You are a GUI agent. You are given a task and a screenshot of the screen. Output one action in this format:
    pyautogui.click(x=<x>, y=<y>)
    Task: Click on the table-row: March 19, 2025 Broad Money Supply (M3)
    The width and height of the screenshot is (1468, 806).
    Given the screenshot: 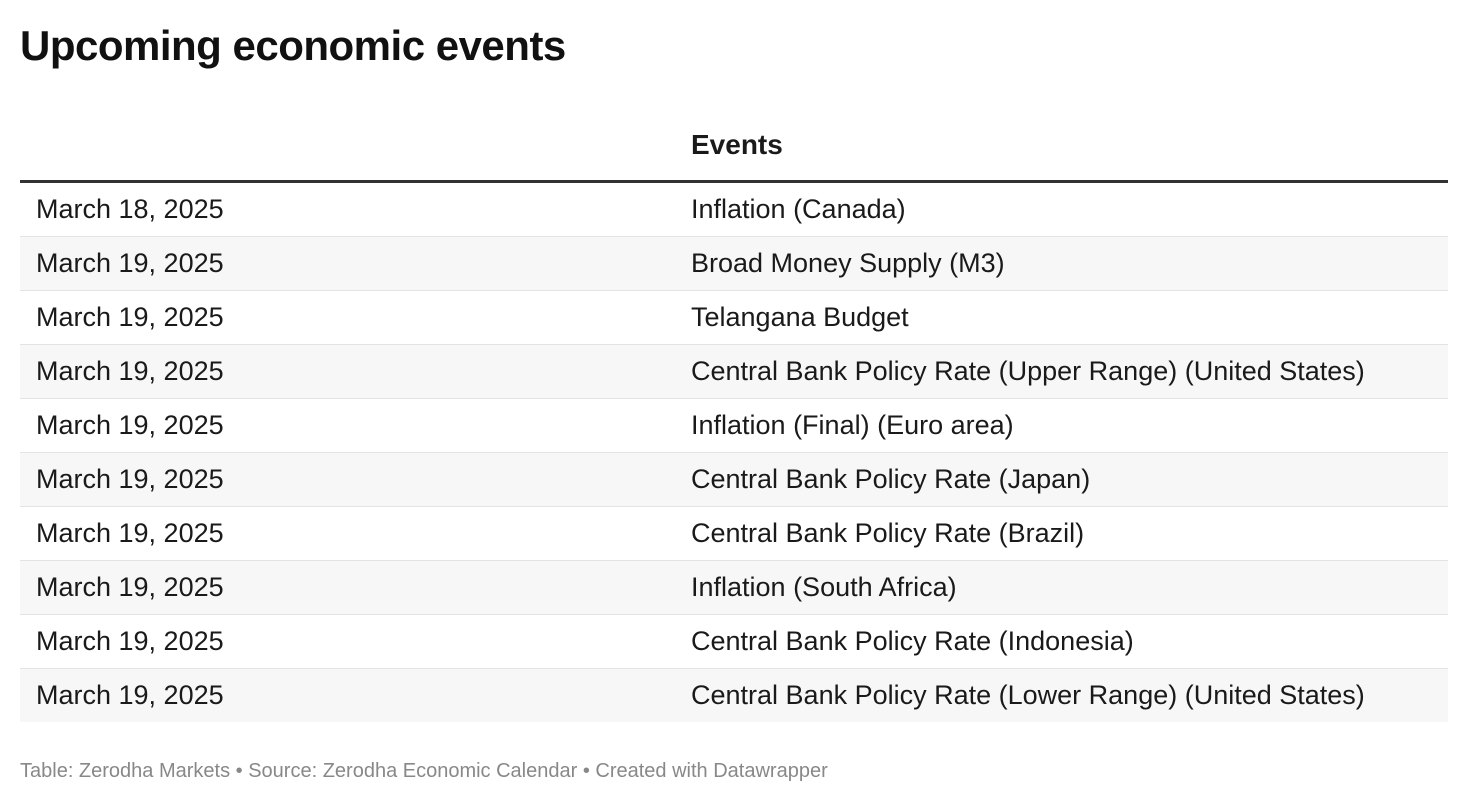 What is the action you would take?
    pyautogui.click(x=734, y=264)
    